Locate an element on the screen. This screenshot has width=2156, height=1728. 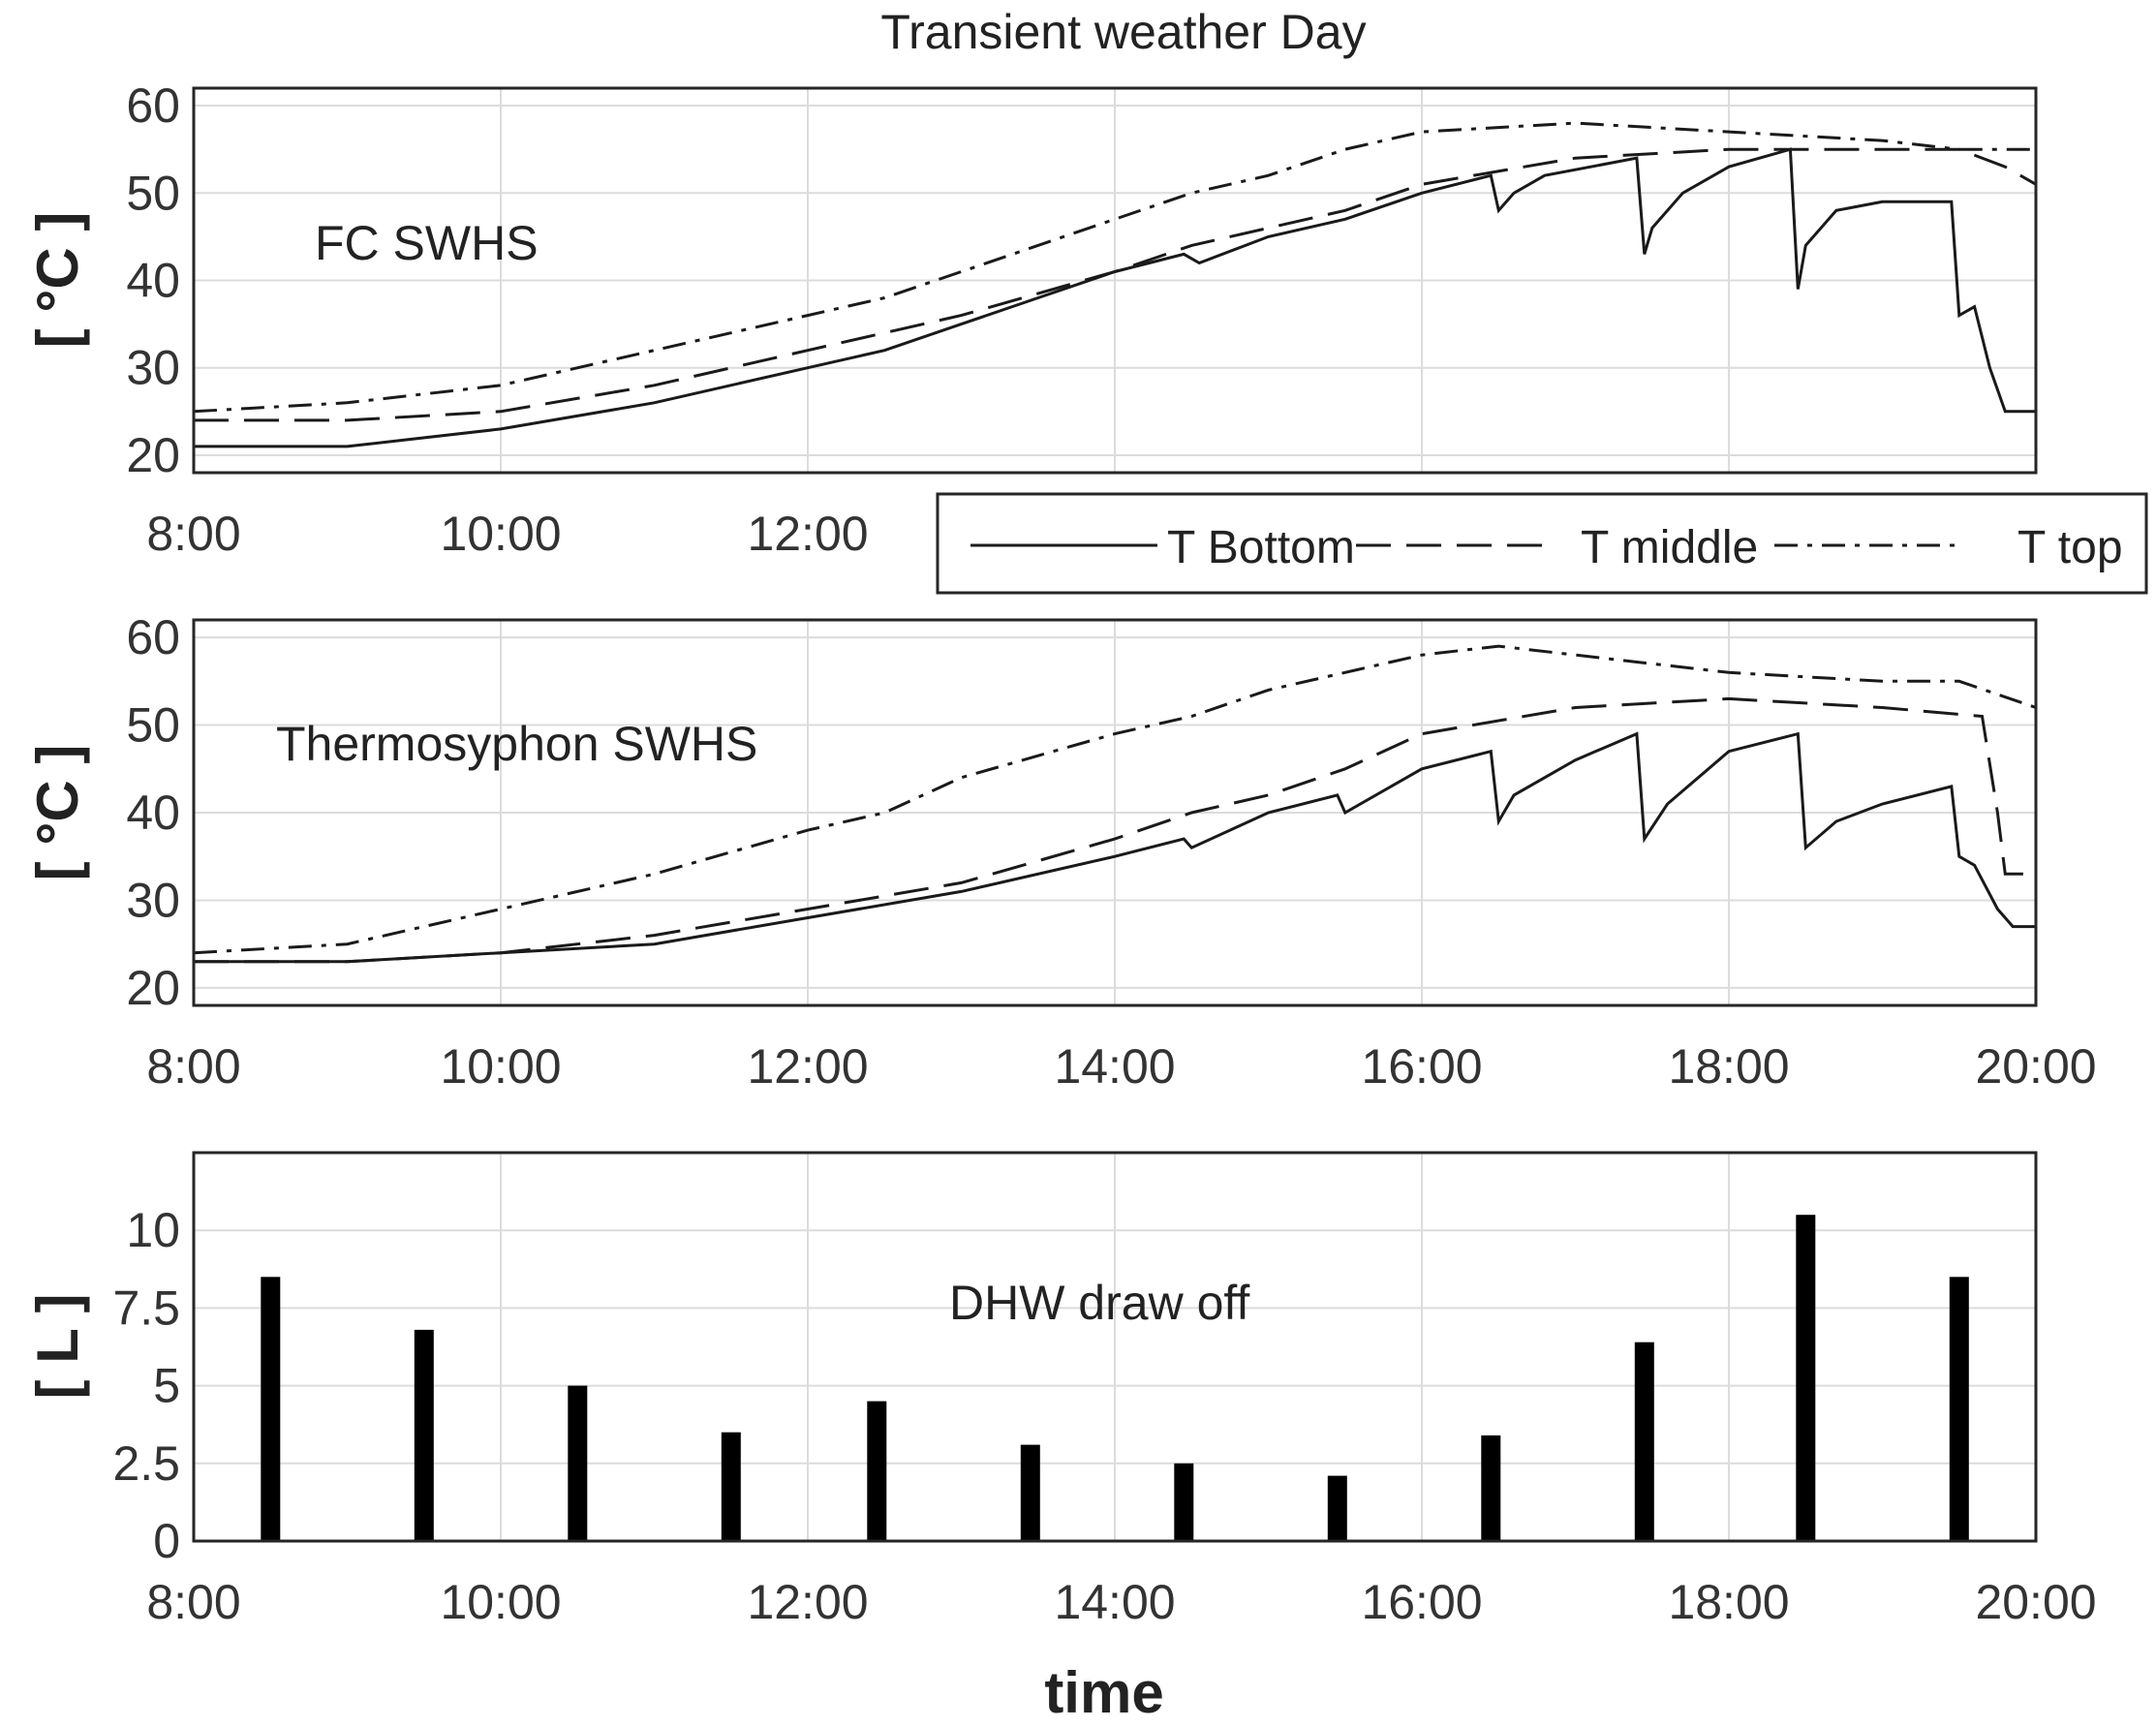
figure-title: Transient weather Day is located at coordinates (1123, 32).